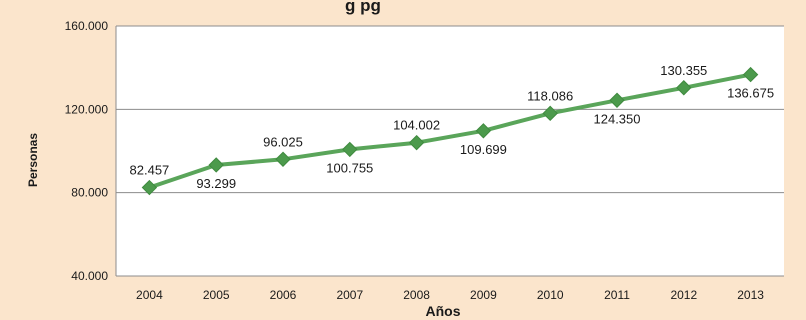  What do you see at coordinates (416, 295) in the screenshot?
I see `x-tick-label: 2008` at bounding box center [416, 295].